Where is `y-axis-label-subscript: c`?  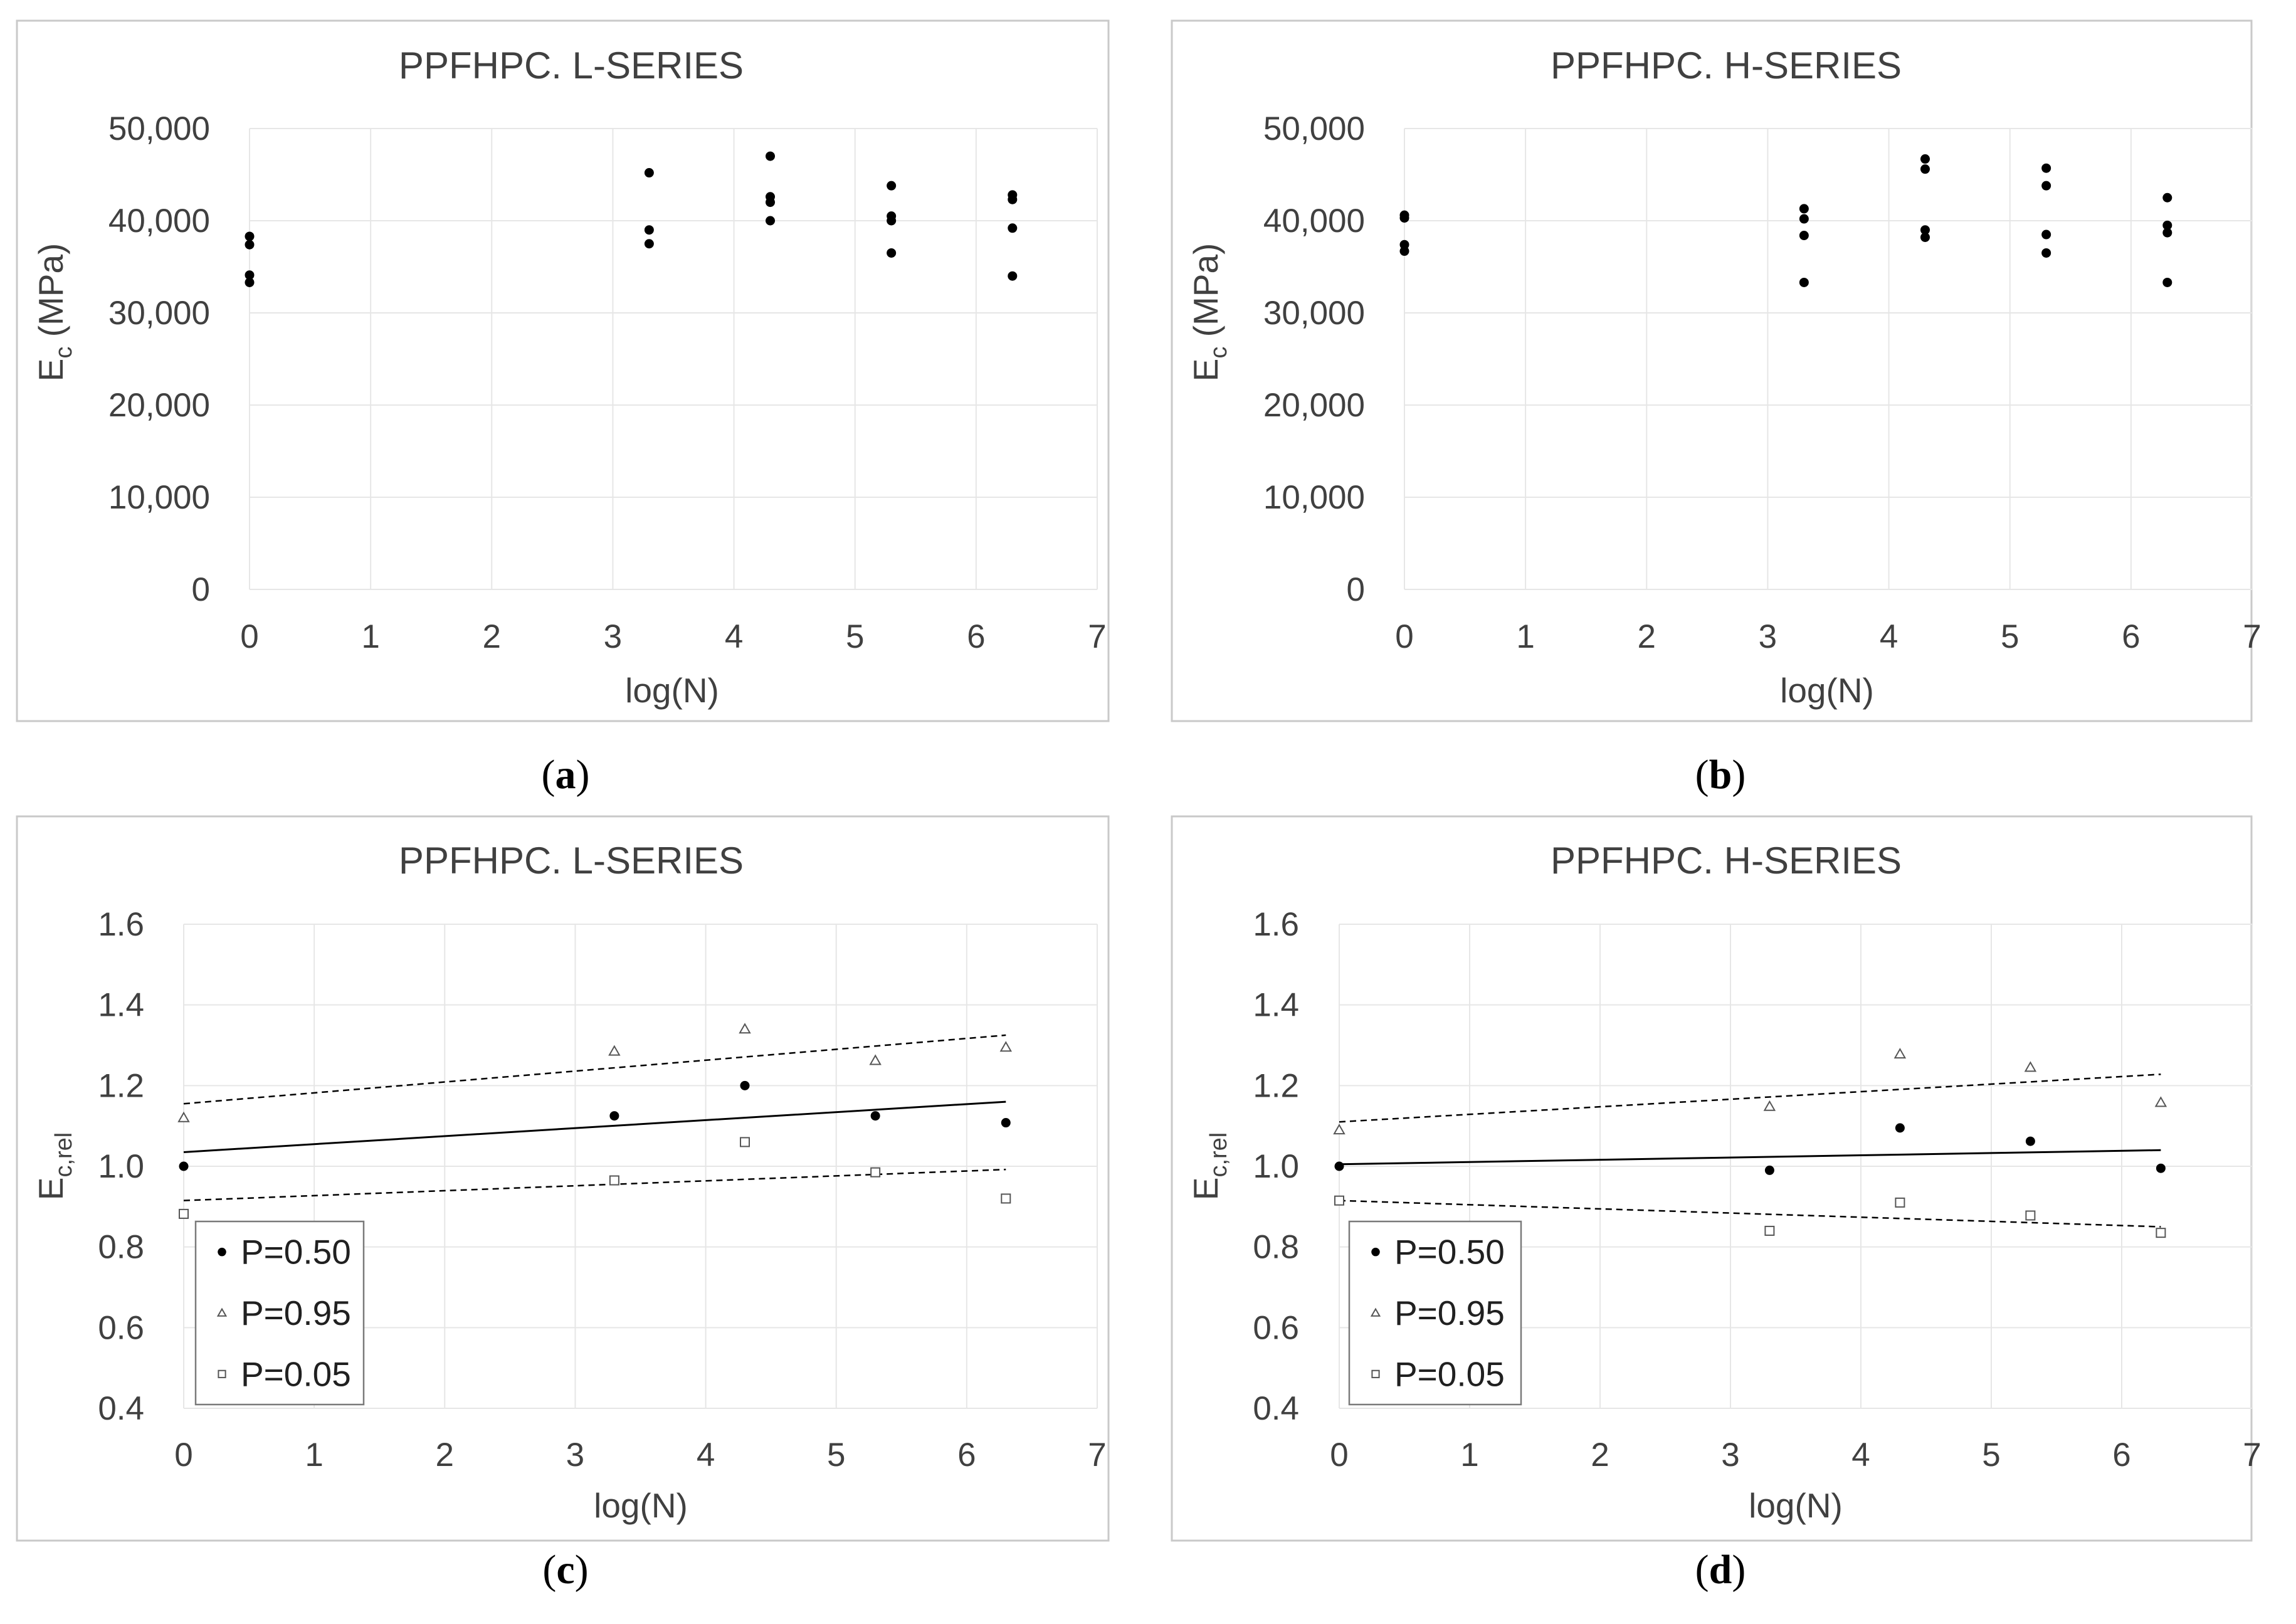 y-axis-label-subscript: c is located at coordinates (64, 353).